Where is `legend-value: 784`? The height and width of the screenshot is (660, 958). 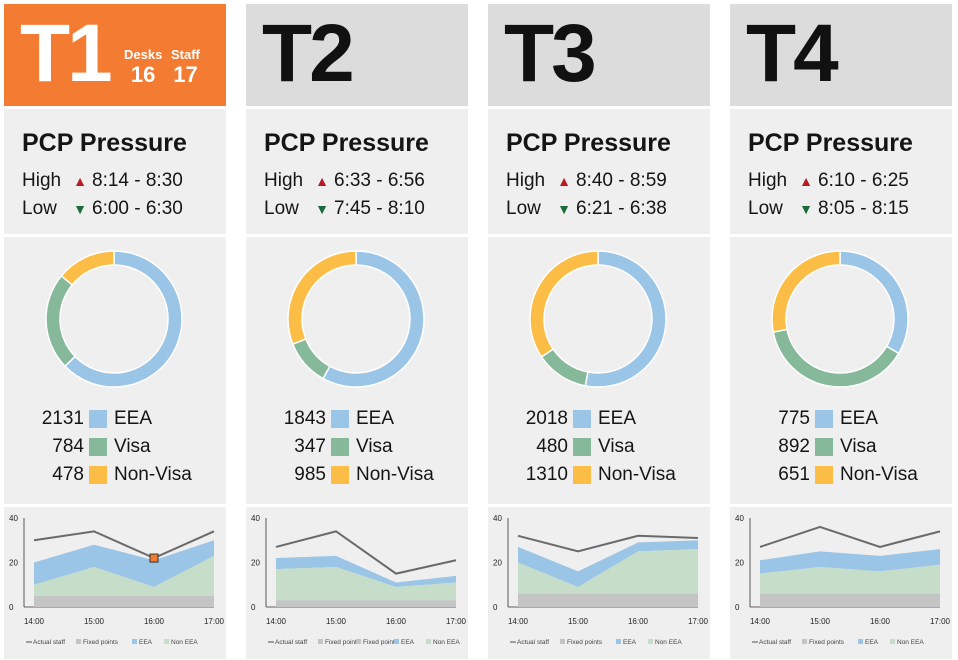 legend-value: 784 is located at coordinates (68, 446).